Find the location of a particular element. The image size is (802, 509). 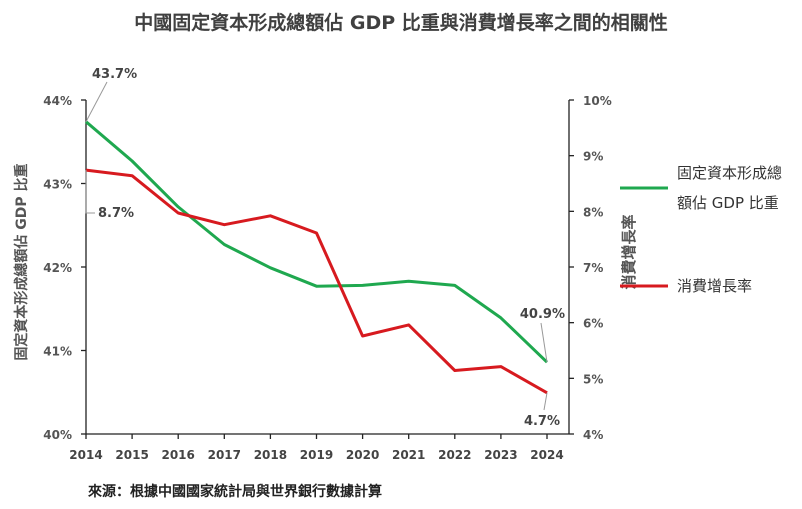

left-tick-label: 40% is located at coordinates (57, 435).